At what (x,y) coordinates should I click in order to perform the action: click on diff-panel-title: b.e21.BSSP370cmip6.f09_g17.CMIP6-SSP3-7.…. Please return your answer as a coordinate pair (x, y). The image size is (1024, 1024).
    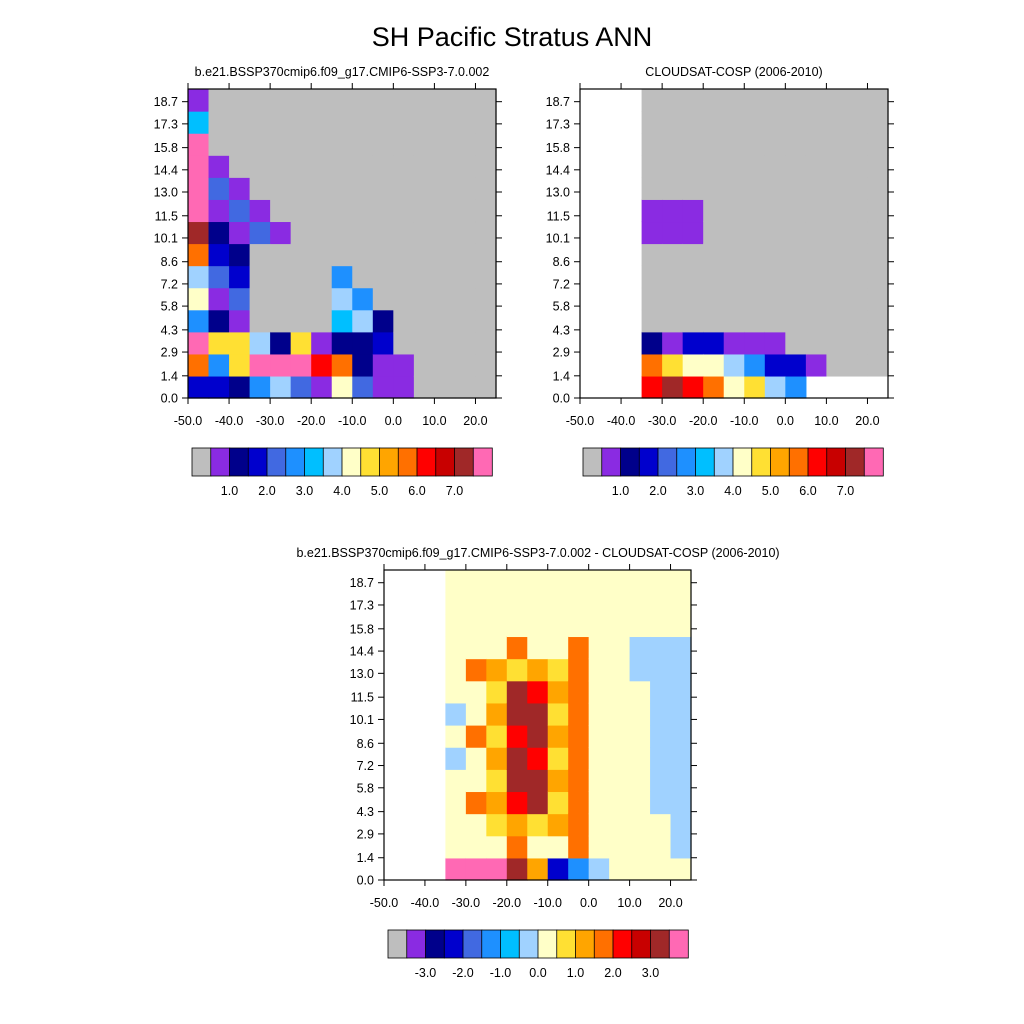
    Looking at the image, I should click on (537, 553).